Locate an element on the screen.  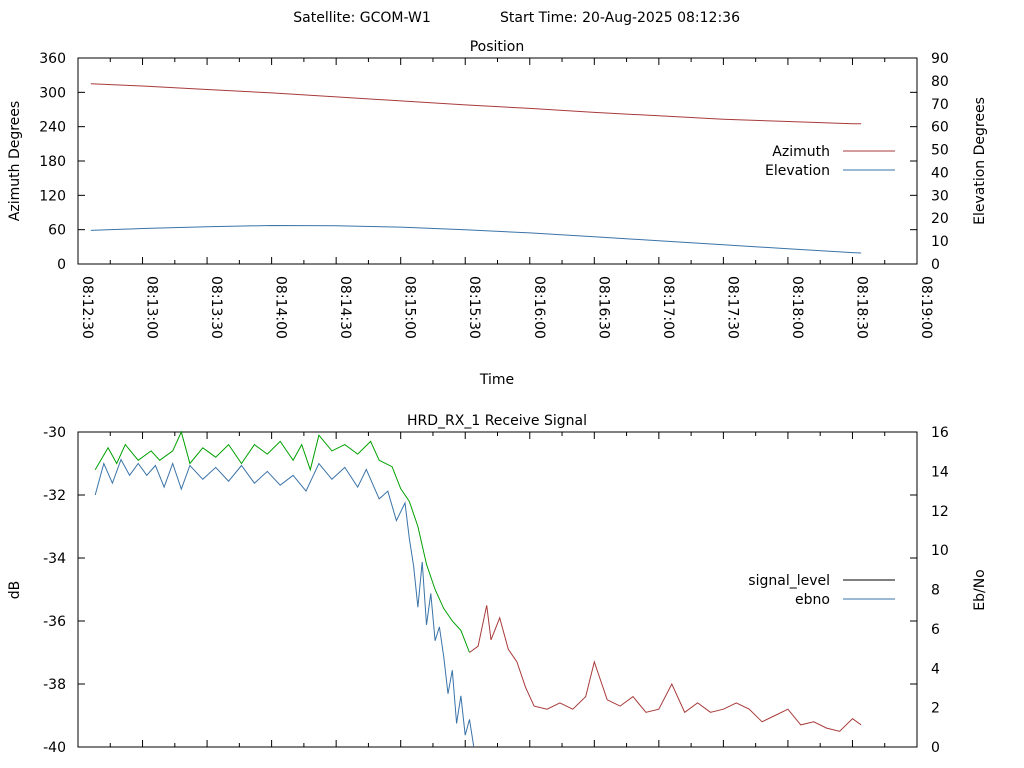
y-tick-label: 0 is located at coordinates (61, 265).